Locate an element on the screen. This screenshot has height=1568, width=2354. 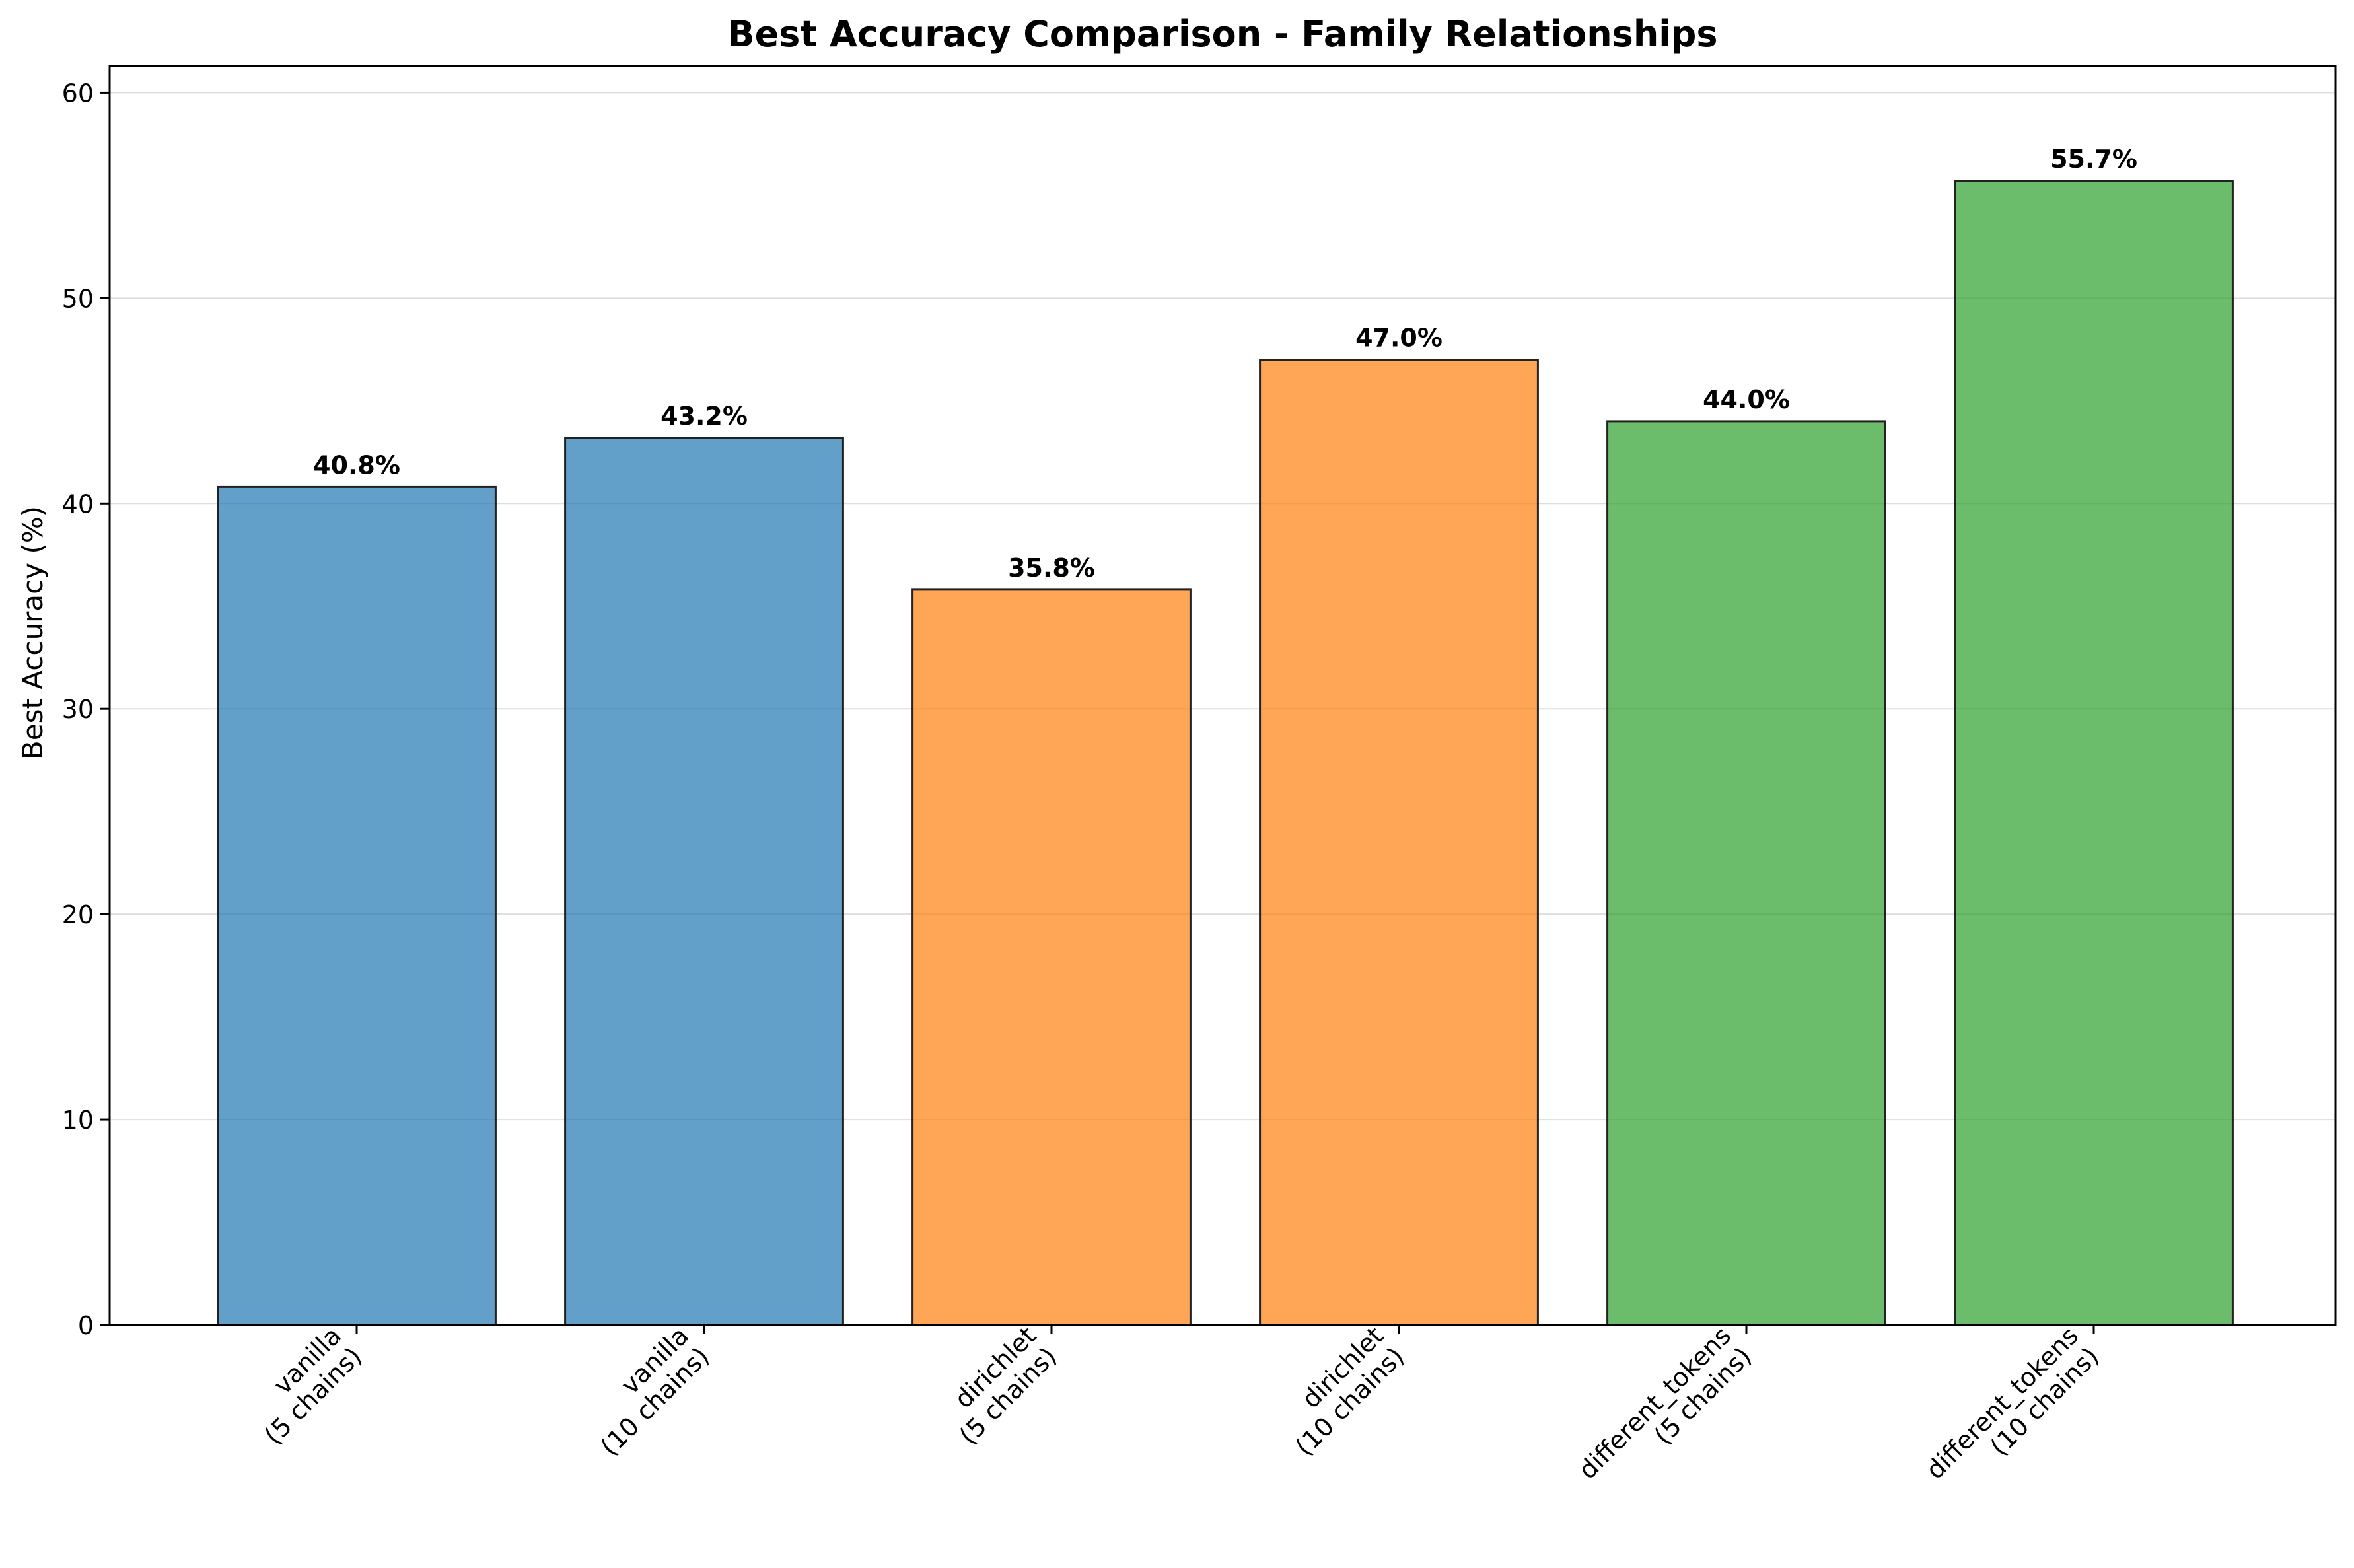
y-axis-label: Best Accuracy (%) is located at coordinates (33, 633).